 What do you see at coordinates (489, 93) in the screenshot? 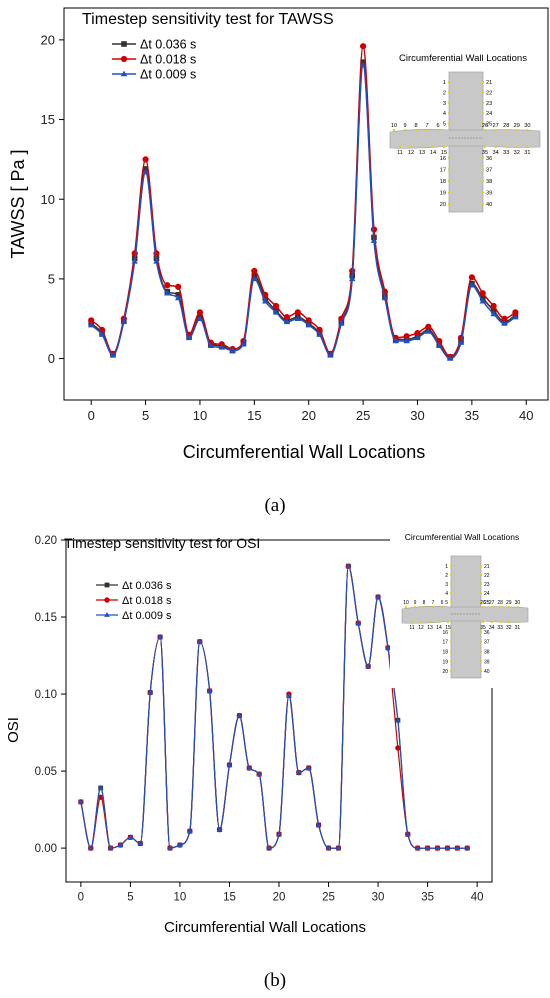
I see `wall-point-label: 22` at bounding box center [489, 93].